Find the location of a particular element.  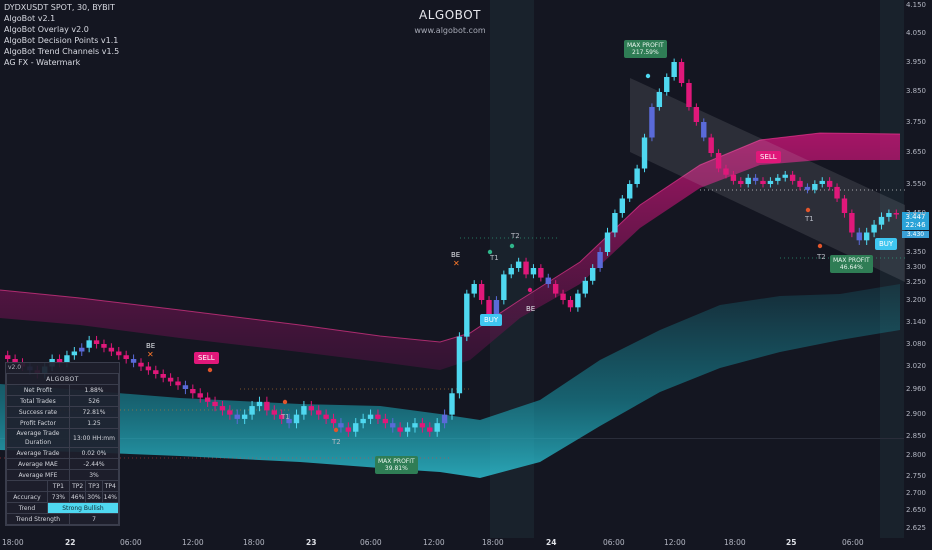

max-profit-badge: MAX PROFIT 46.64% is located at coordinates (851, 264).